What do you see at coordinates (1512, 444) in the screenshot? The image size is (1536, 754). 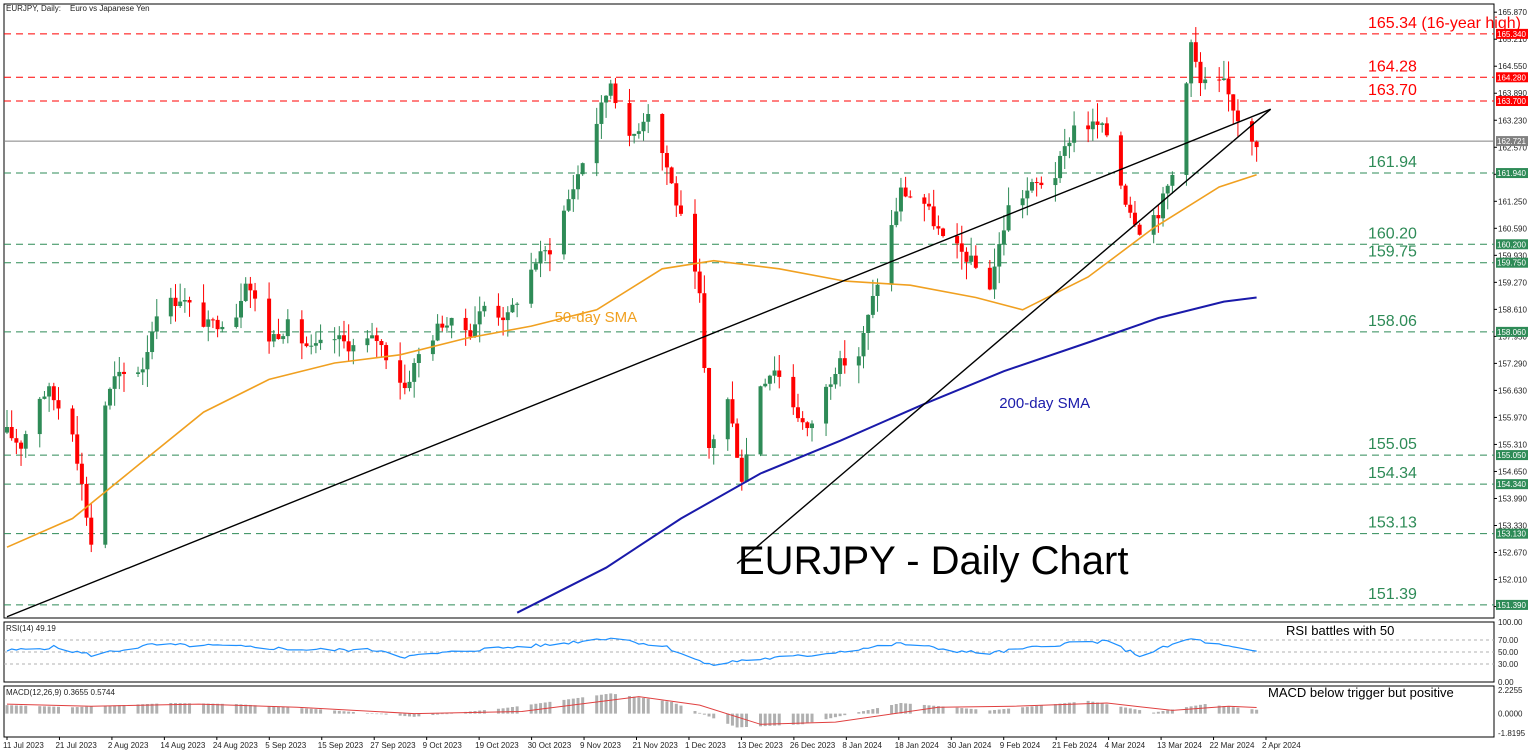 I see `price-tick-label: 155.310` at bounding box center [1512, 444].